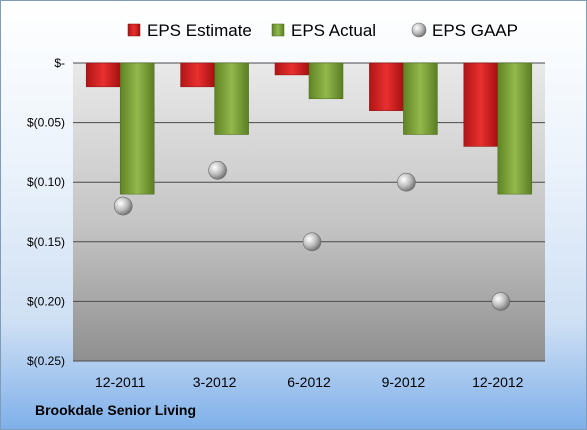 The height and width of the screenshot is (430, 587). I want to click on x-category-label: 12-2011, so click(120, 382).